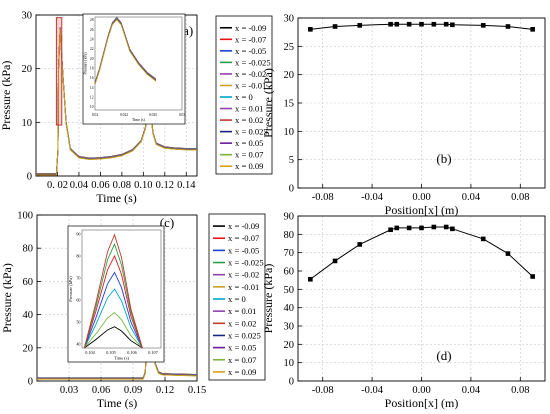 This screenshot has width=550, height=414. I want to click on x-tick-label: 0.12, so click(165, 185).